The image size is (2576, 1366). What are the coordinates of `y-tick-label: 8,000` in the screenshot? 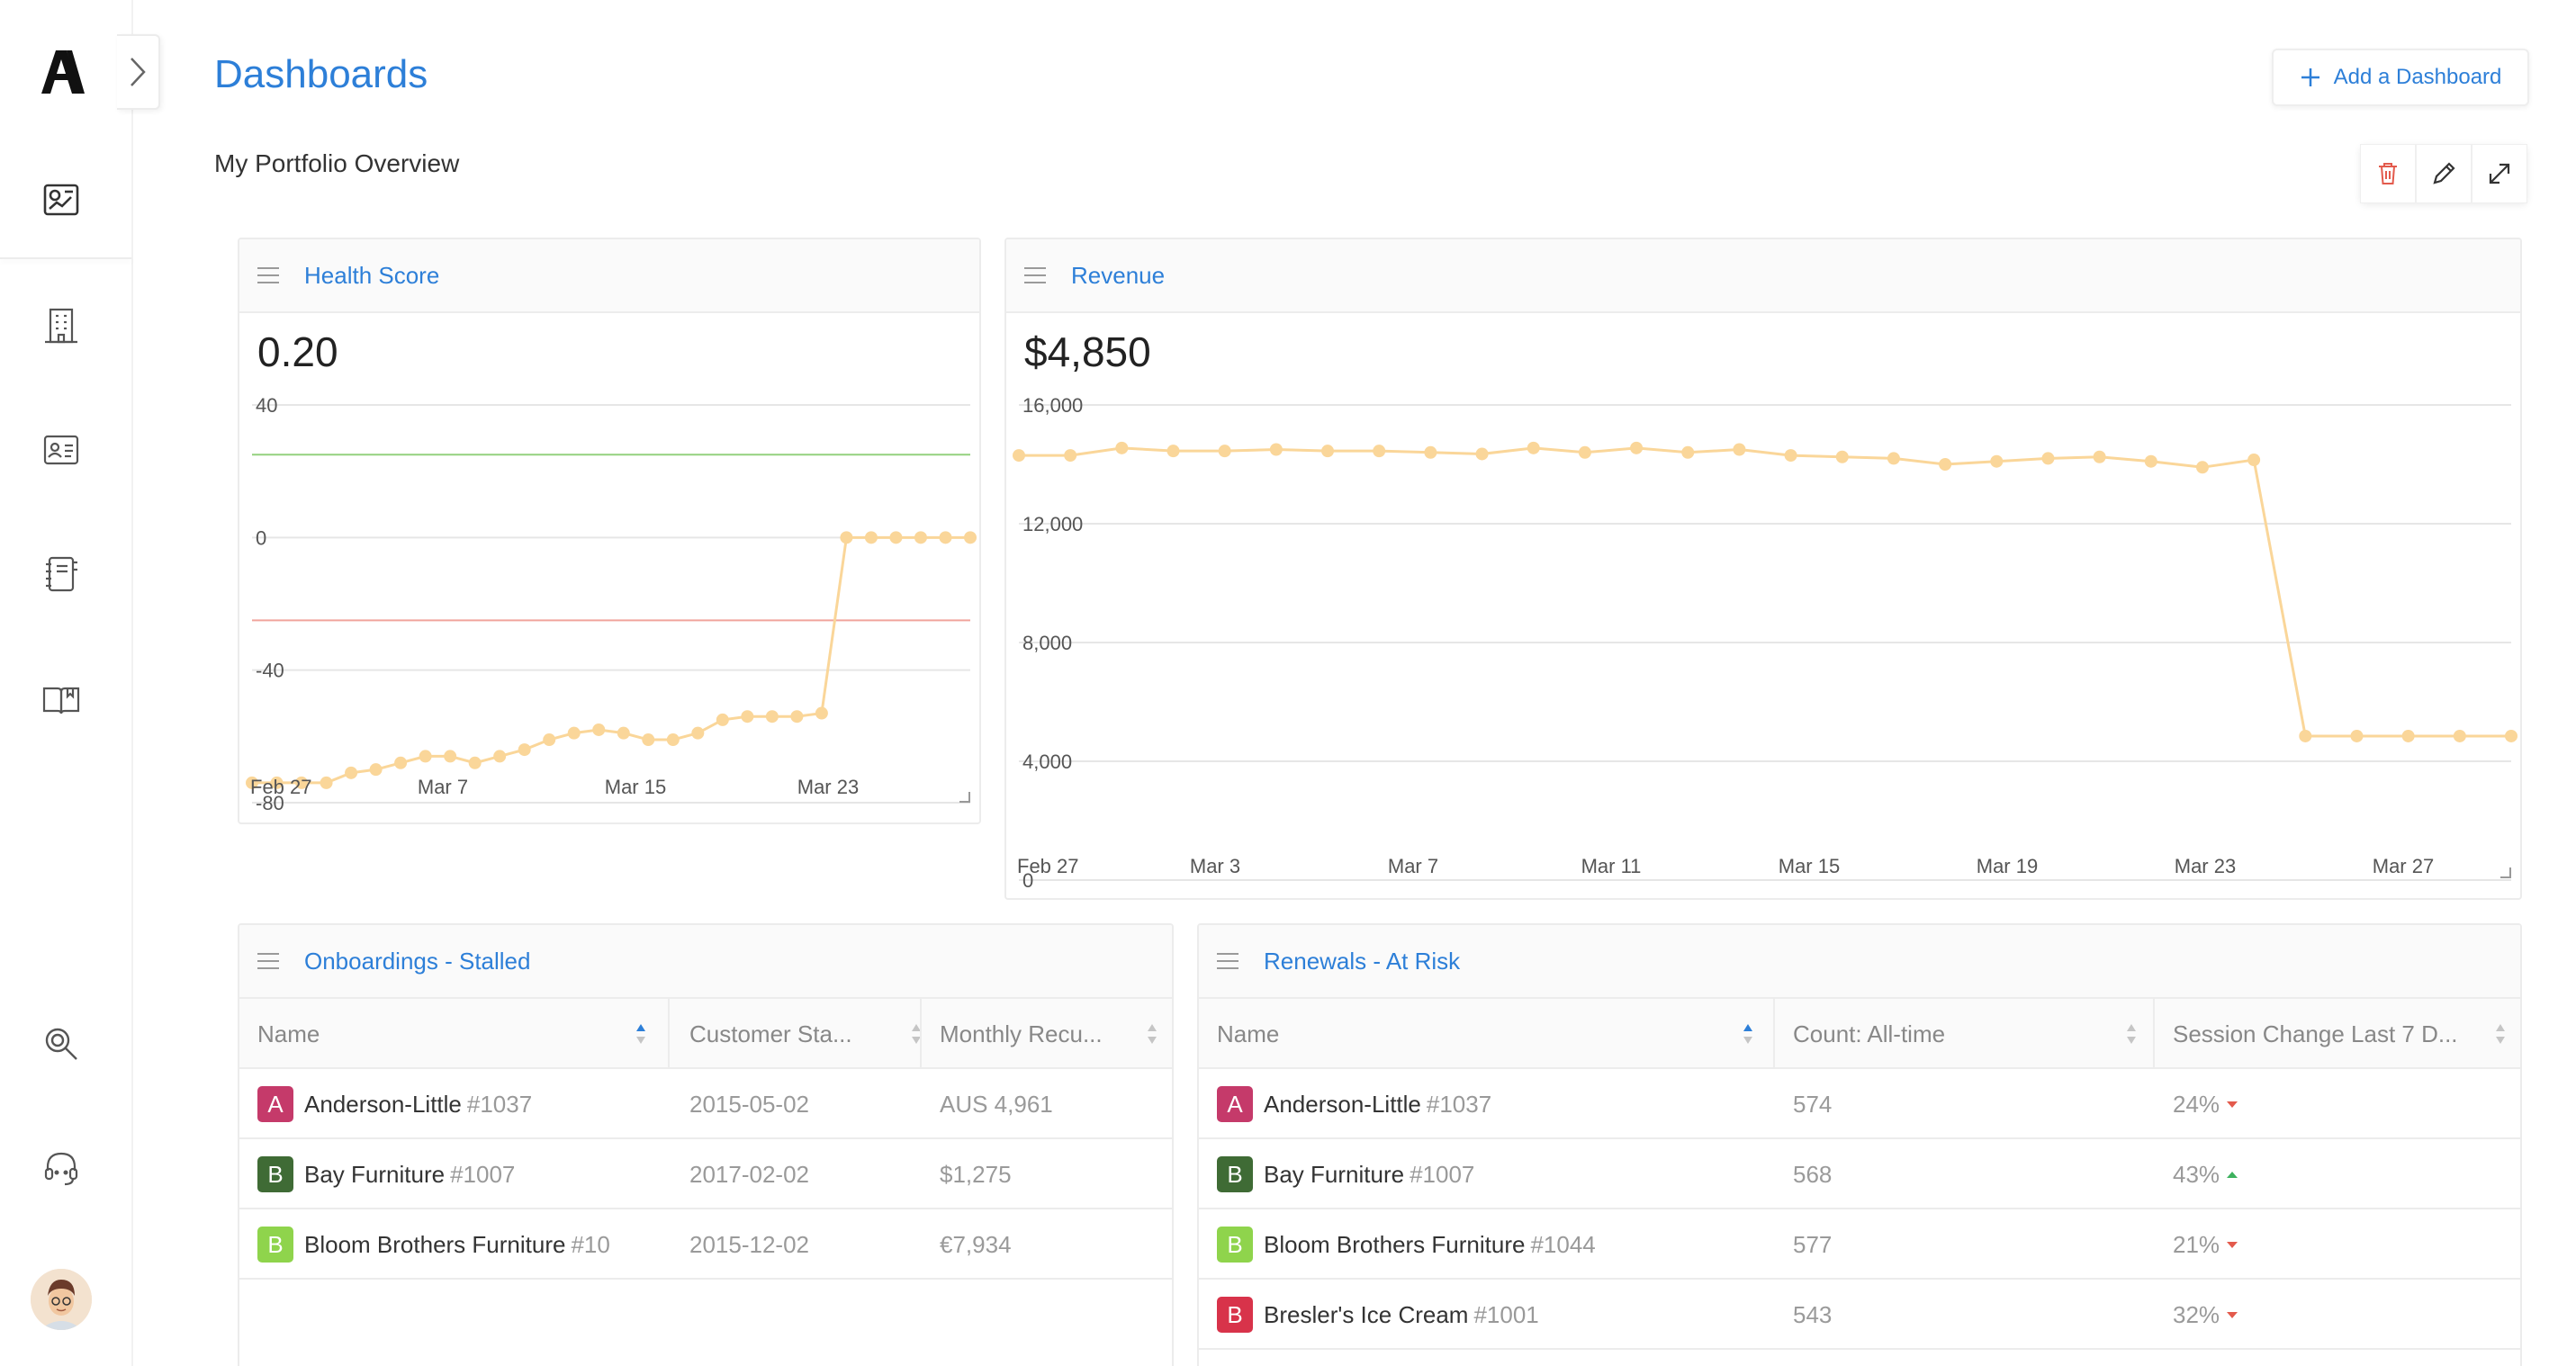 It's located at (1047, 643).